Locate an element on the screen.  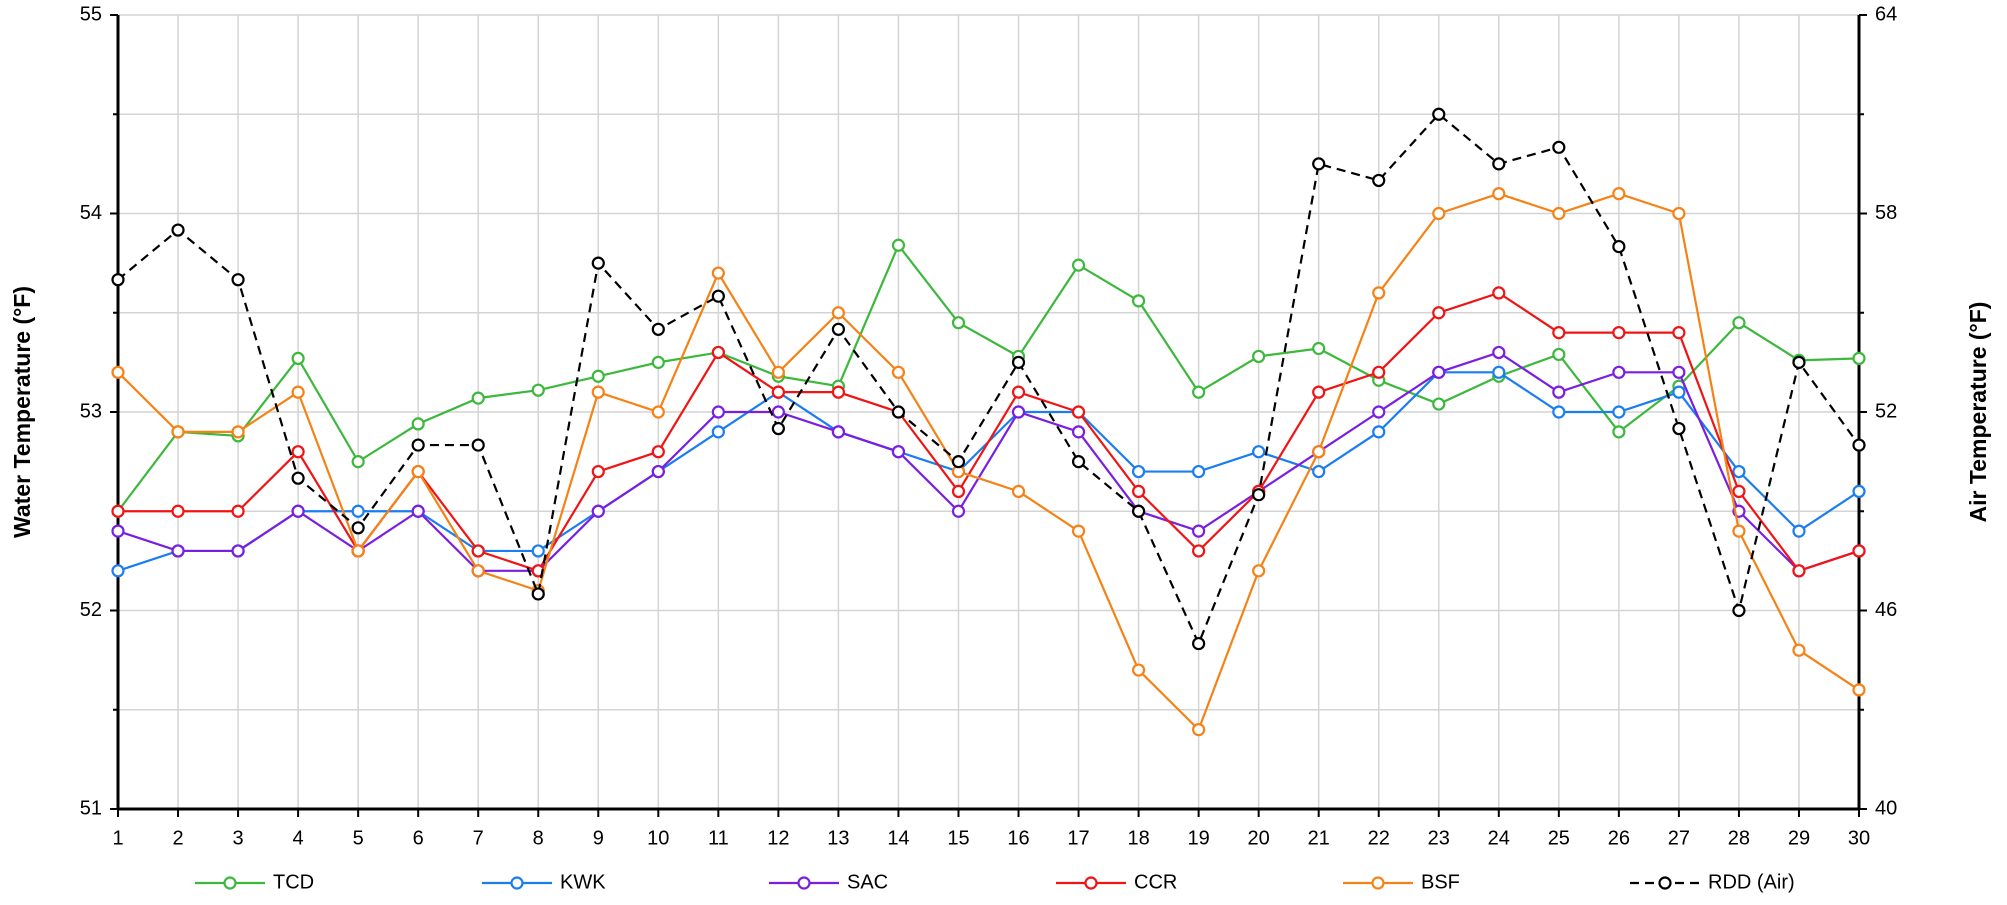
legend-label: TCD is located at coordinates (293, 882).